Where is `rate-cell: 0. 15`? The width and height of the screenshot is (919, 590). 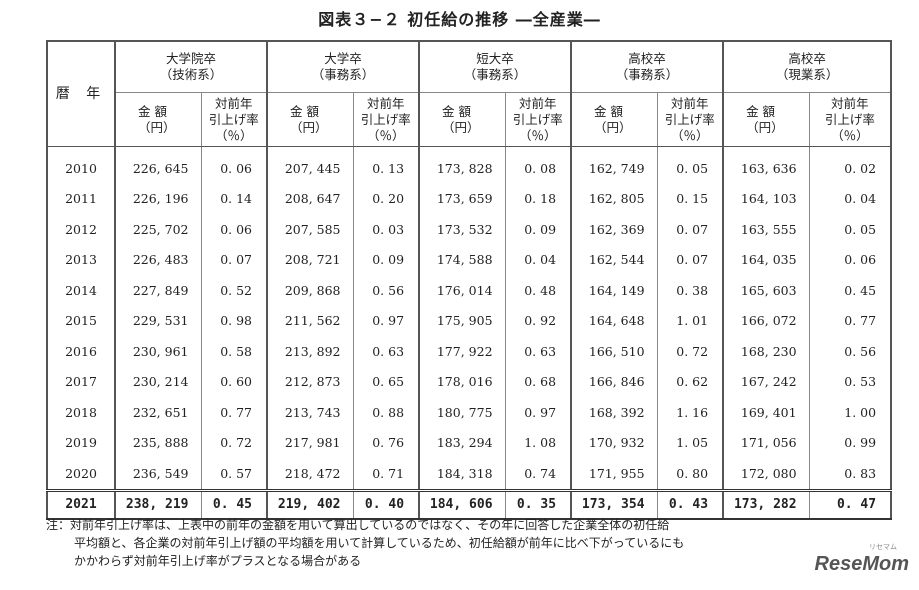 rate-cell: 0. 15 is located at coordinates (690, 198).